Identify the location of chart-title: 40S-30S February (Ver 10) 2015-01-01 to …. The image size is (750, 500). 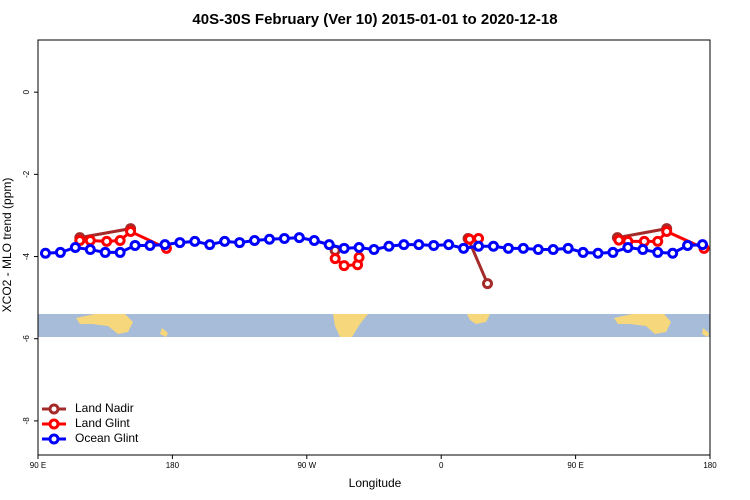
(374, 19).